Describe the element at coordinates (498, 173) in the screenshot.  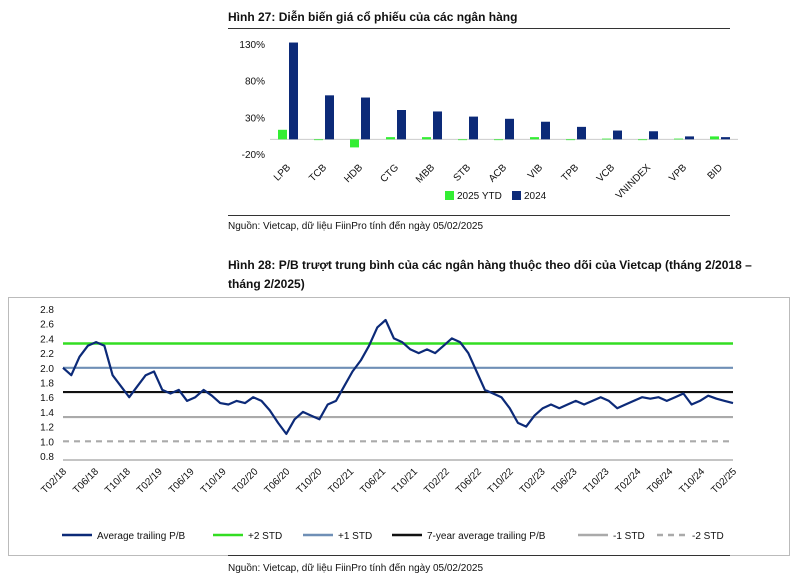
I see `x-category-label: ACB` at that location.